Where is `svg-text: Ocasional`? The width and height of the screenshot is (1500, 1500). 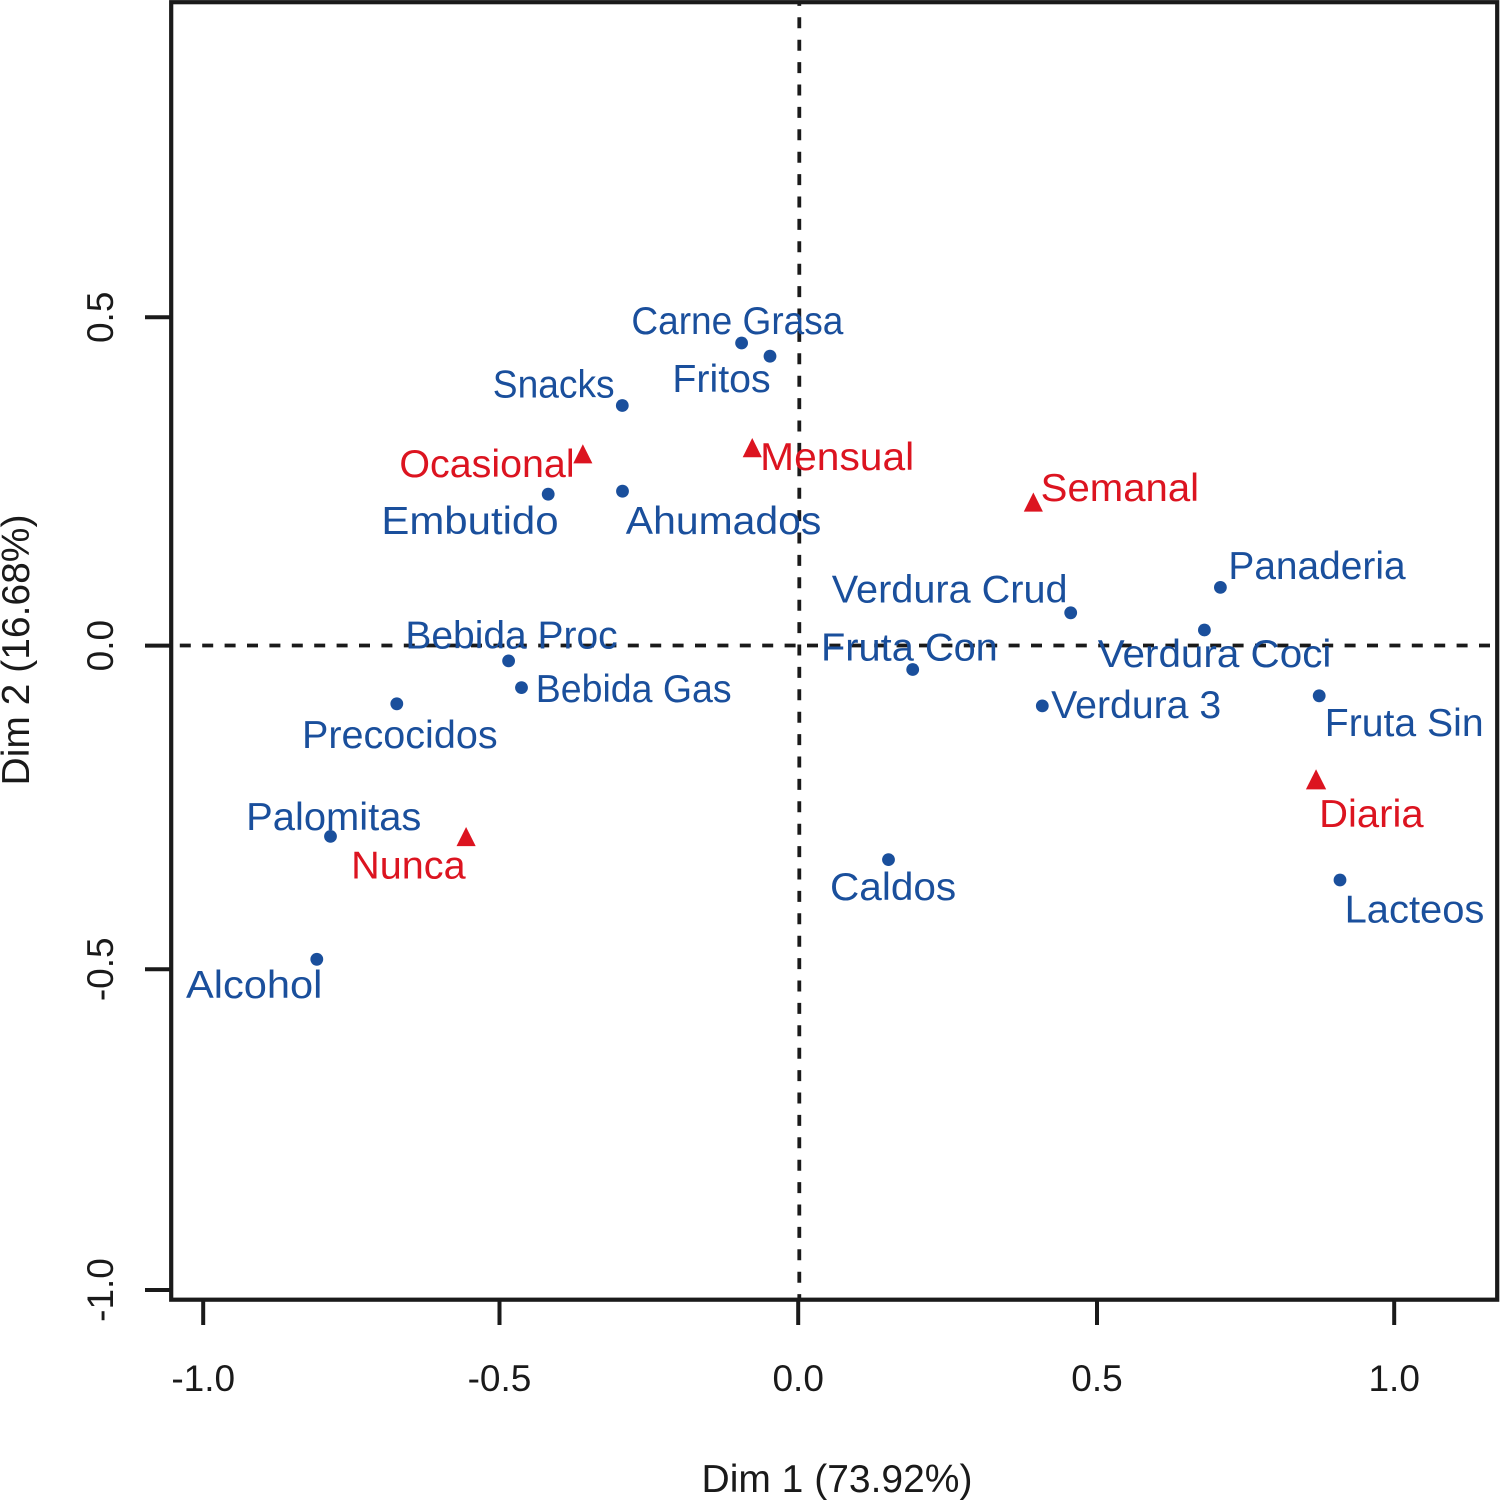
svg-text: Ocasional is located at coordinates (486, 464).